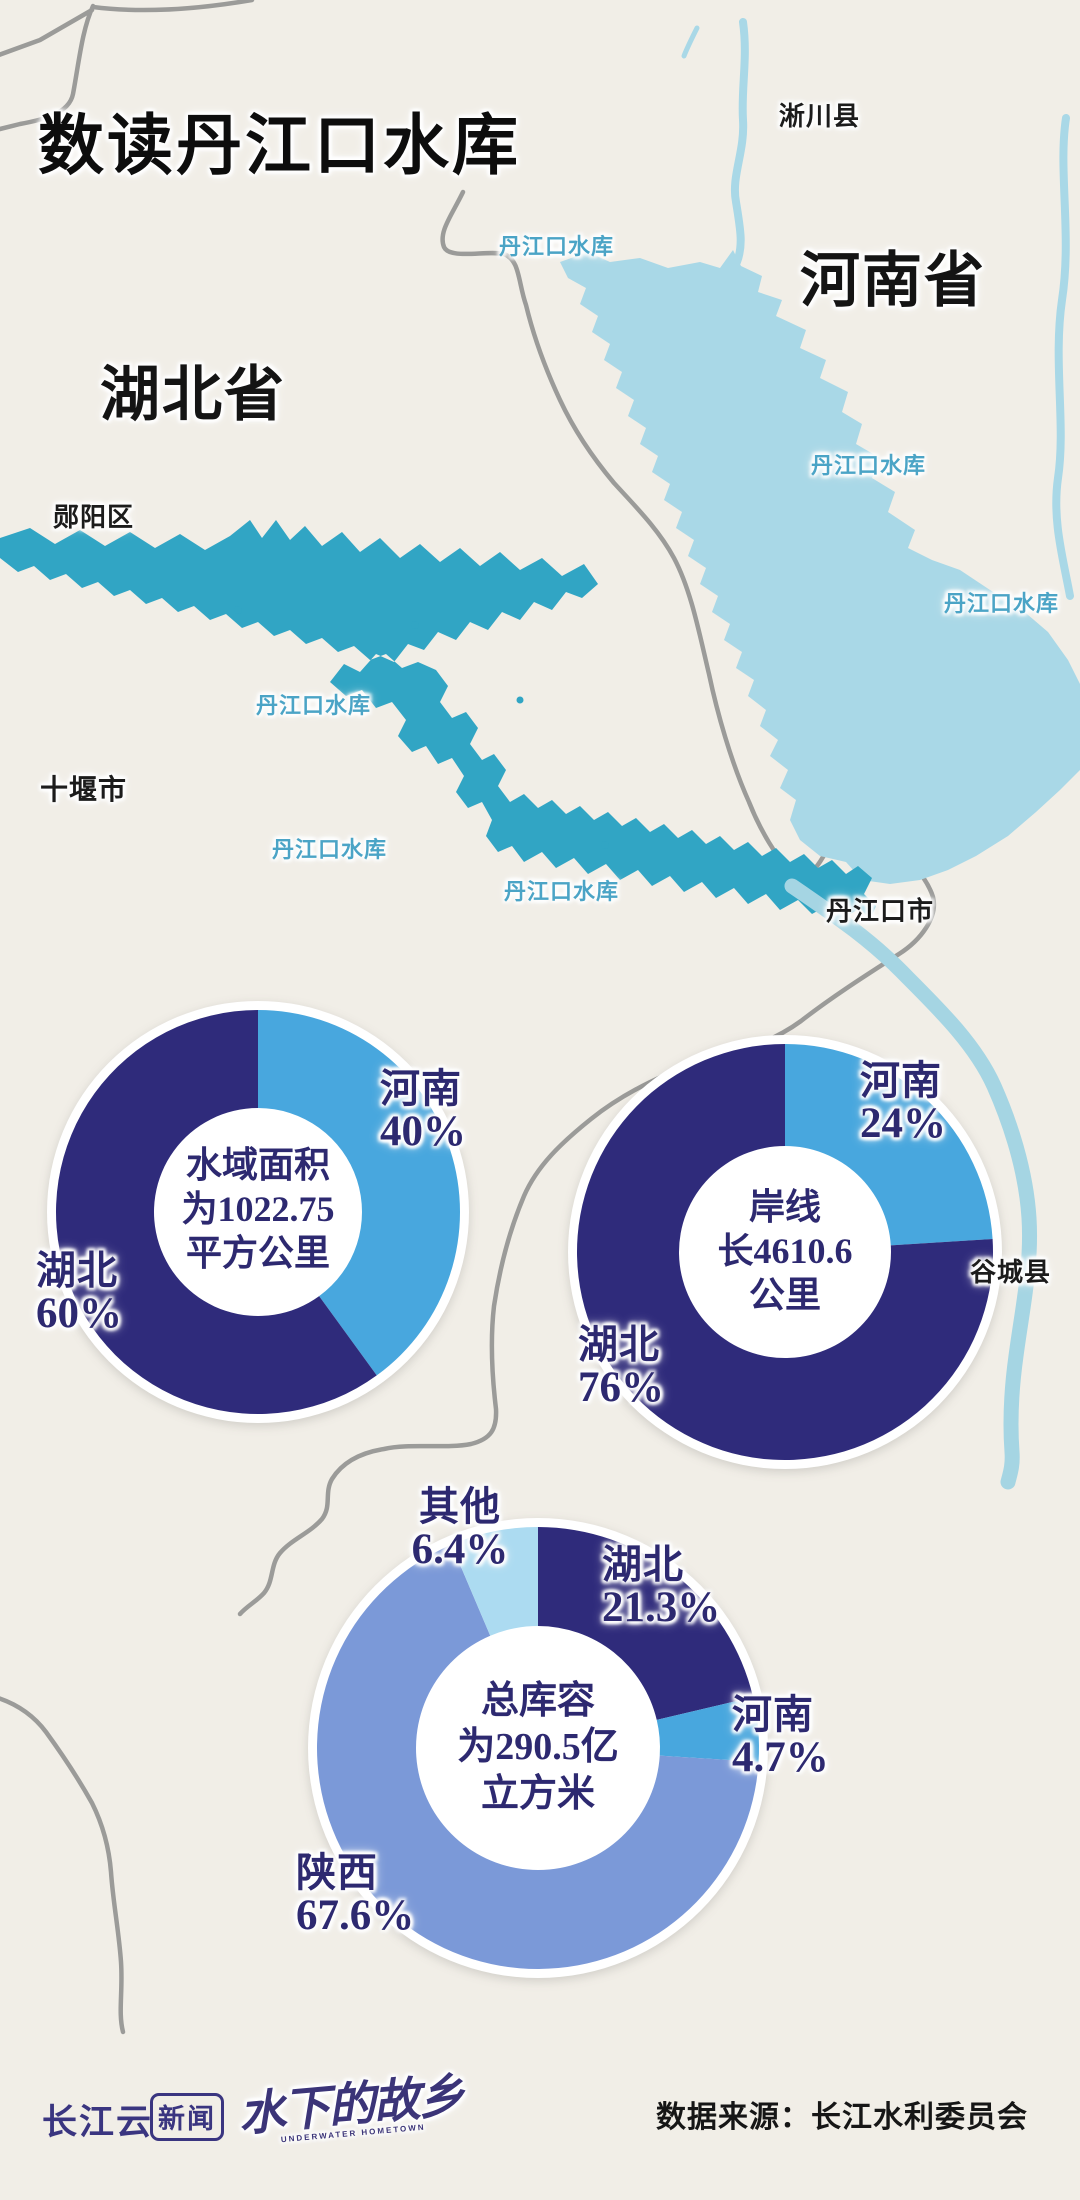  Describe the element at coordinates (94, 517) in the screenshot. I see `place-label-yunyang: 郧阳区` at that location.